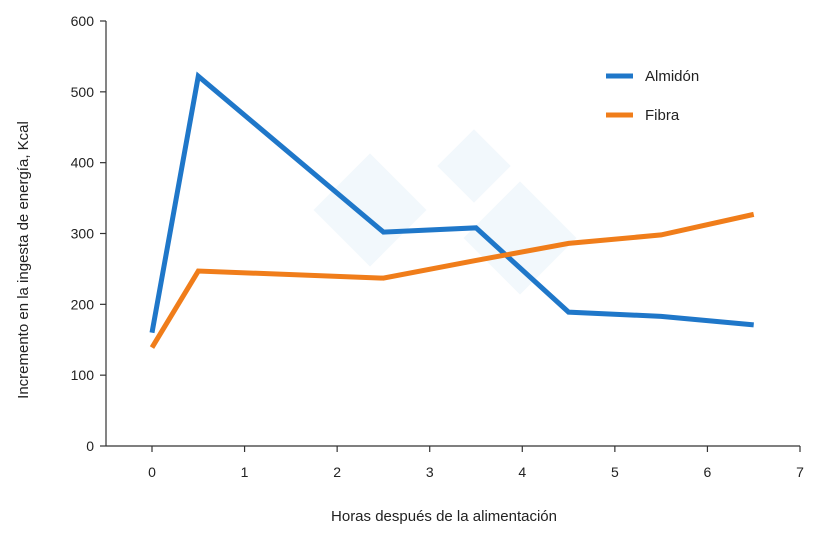 This screenshot has width=820, height=533. I want to click on x-tick-label: 0, so click(152, 472).